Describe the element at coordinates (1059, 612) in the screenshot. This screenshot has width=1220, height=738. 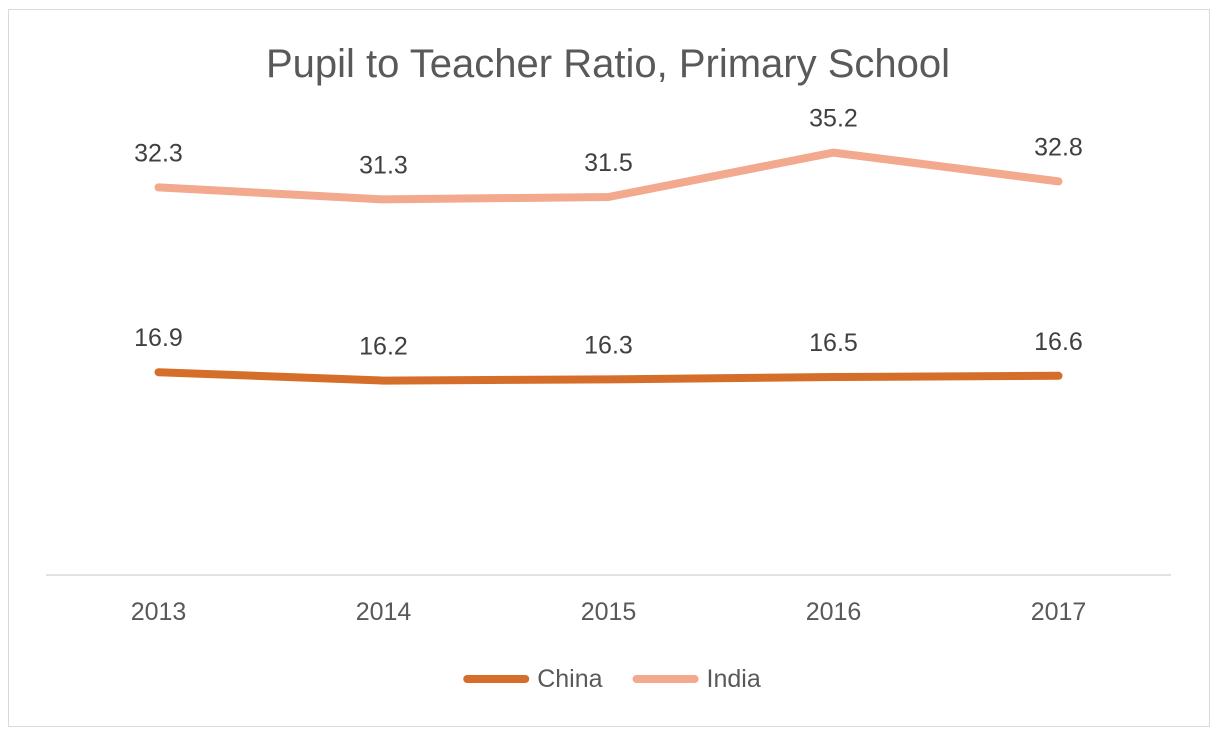
I see `x-tick-label-2017: 2017` at that location.